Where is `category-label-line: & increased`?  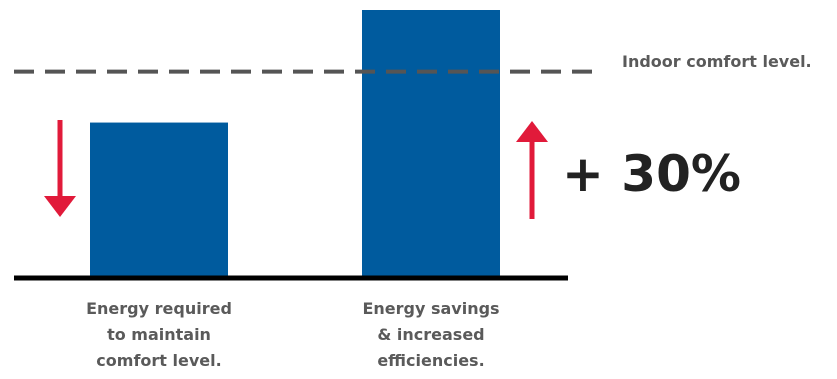 category-label-line: & increased is located at coordinates (431, 334).